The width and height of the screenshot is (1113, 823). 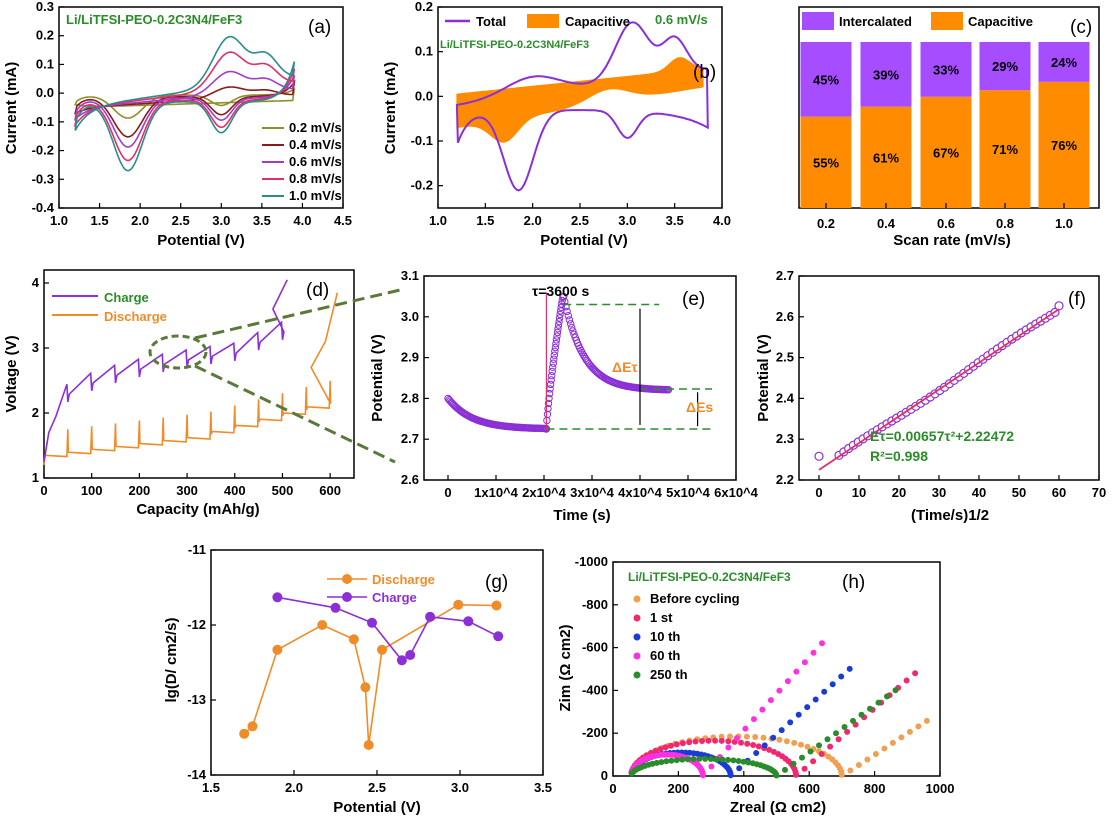 I want to click on y-tick-label: 0.2, so click(x=424, y=7).